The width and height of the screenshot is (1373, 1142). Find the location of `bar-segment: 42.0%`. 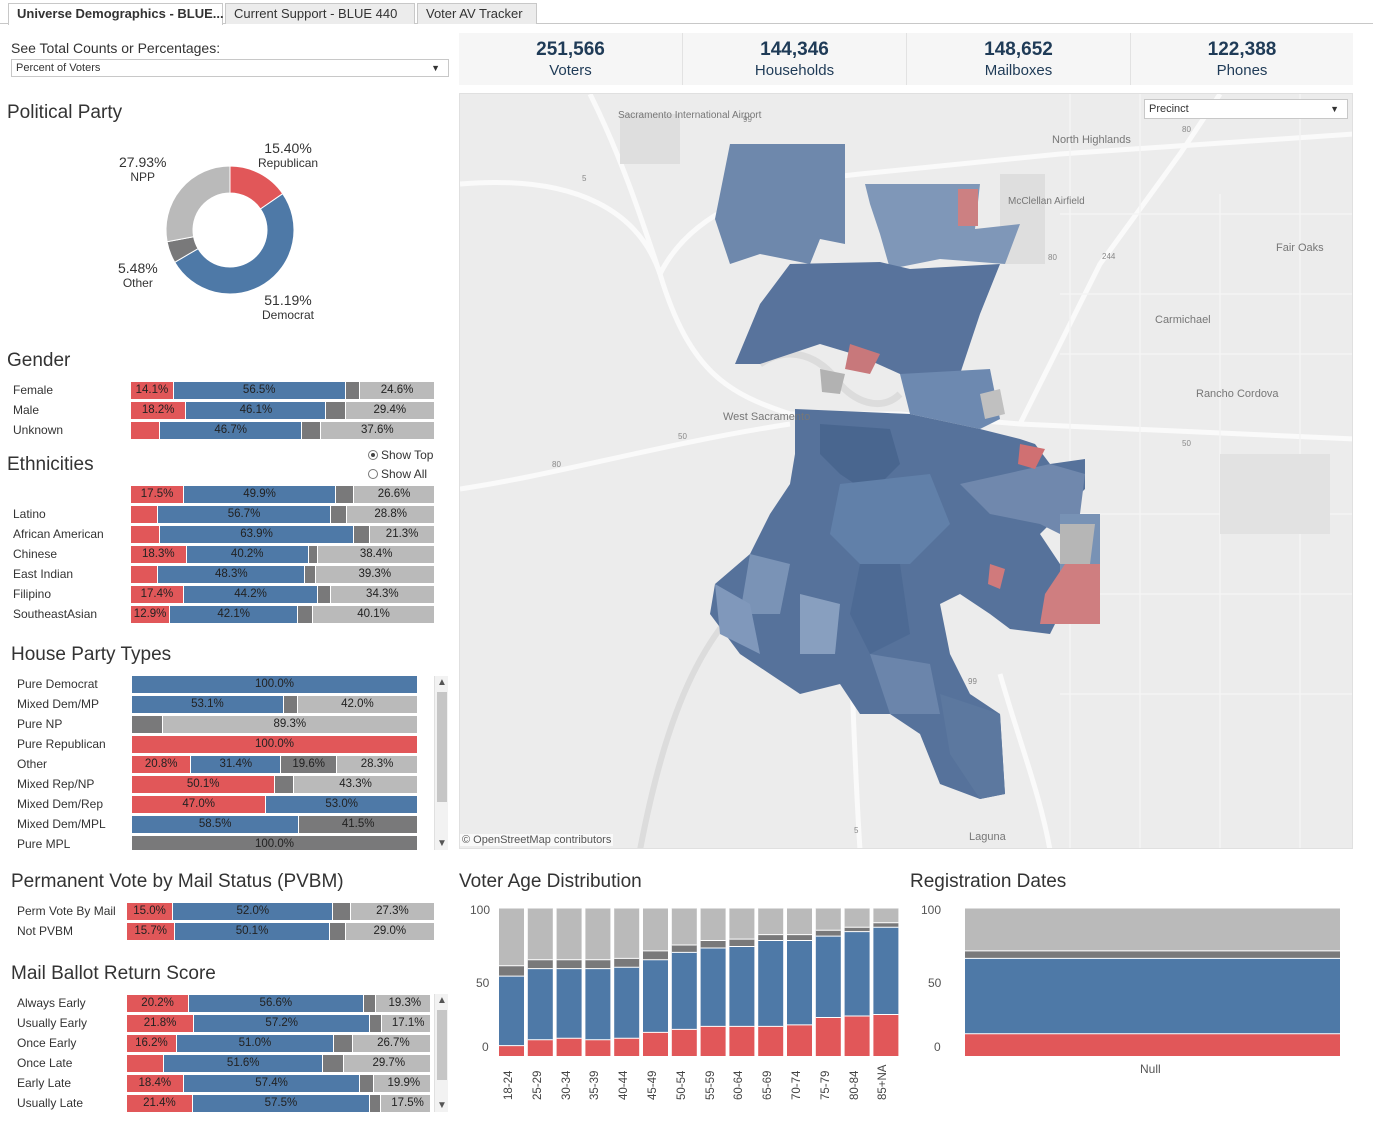

bar-segment: 42.0% is located at coordinates (357, 704).